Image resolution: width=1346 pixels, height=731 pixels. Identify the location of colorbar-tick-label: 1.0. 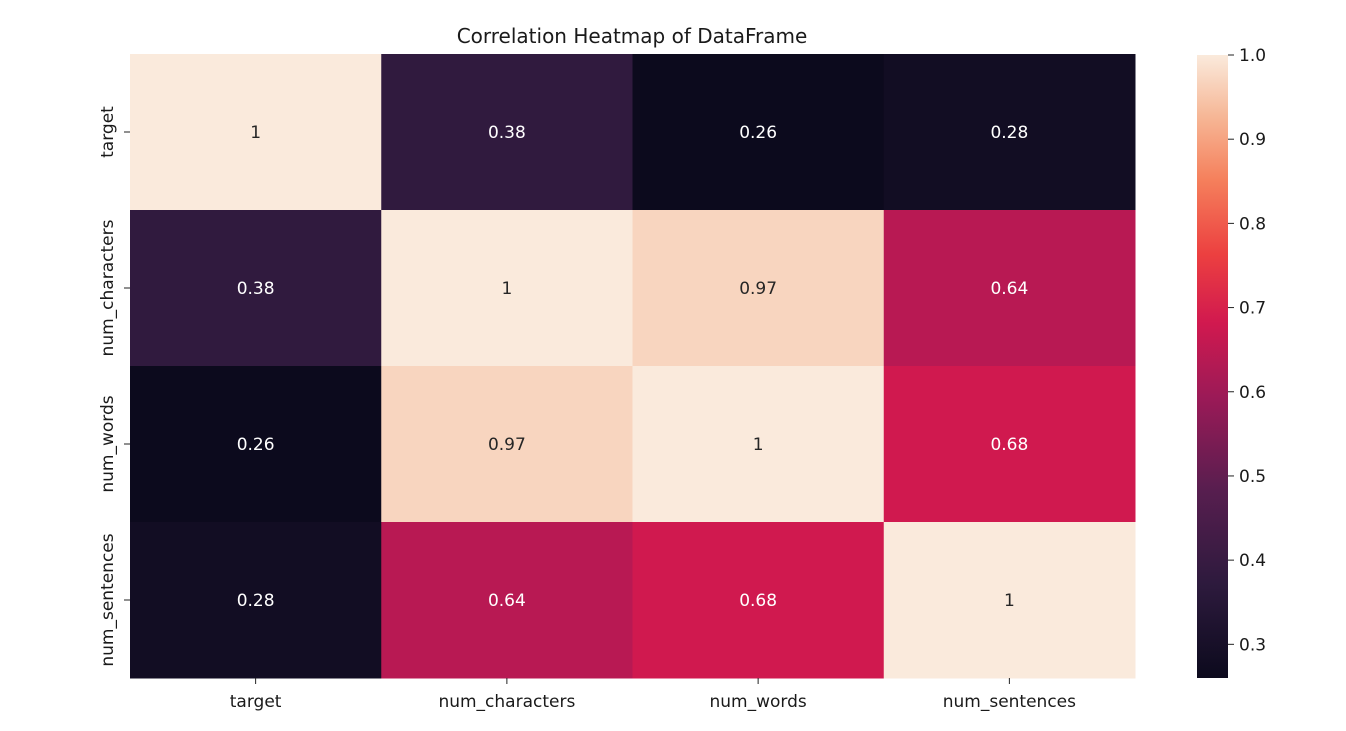
(1252, 56).